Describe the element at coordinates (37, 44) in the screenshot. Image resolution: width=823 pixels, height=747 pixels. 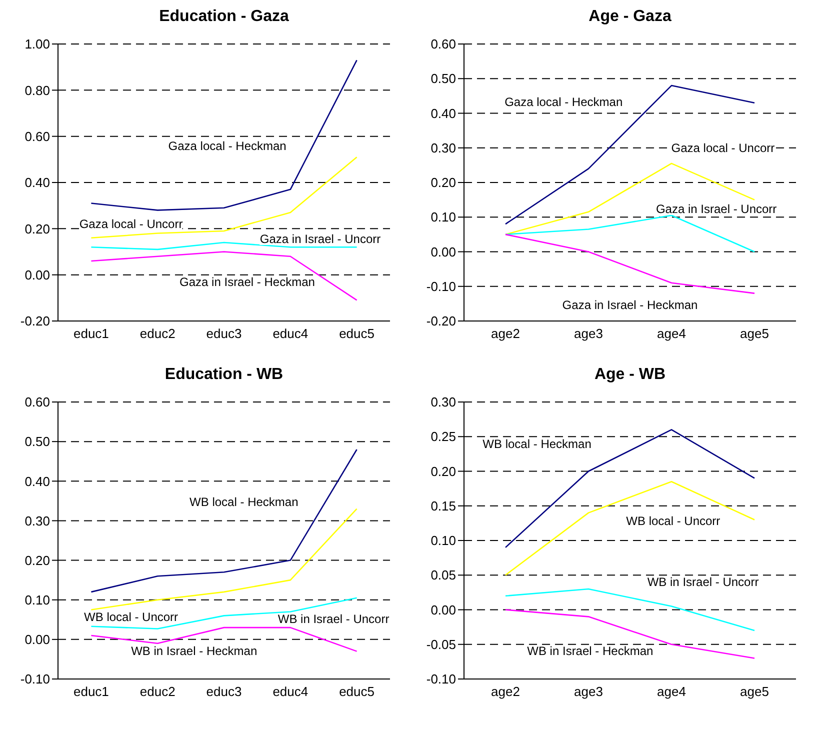
I see `y-tick-label: 1.00` at that location.